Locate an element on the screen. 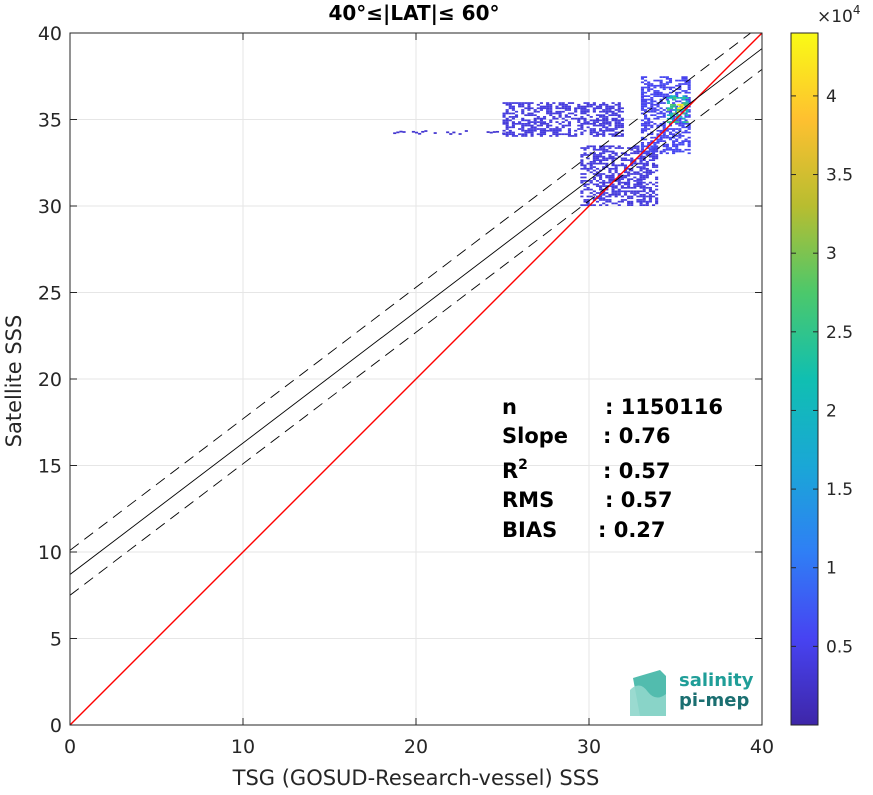  stat-value: : 0.76 is located at coordinates (637, 436).